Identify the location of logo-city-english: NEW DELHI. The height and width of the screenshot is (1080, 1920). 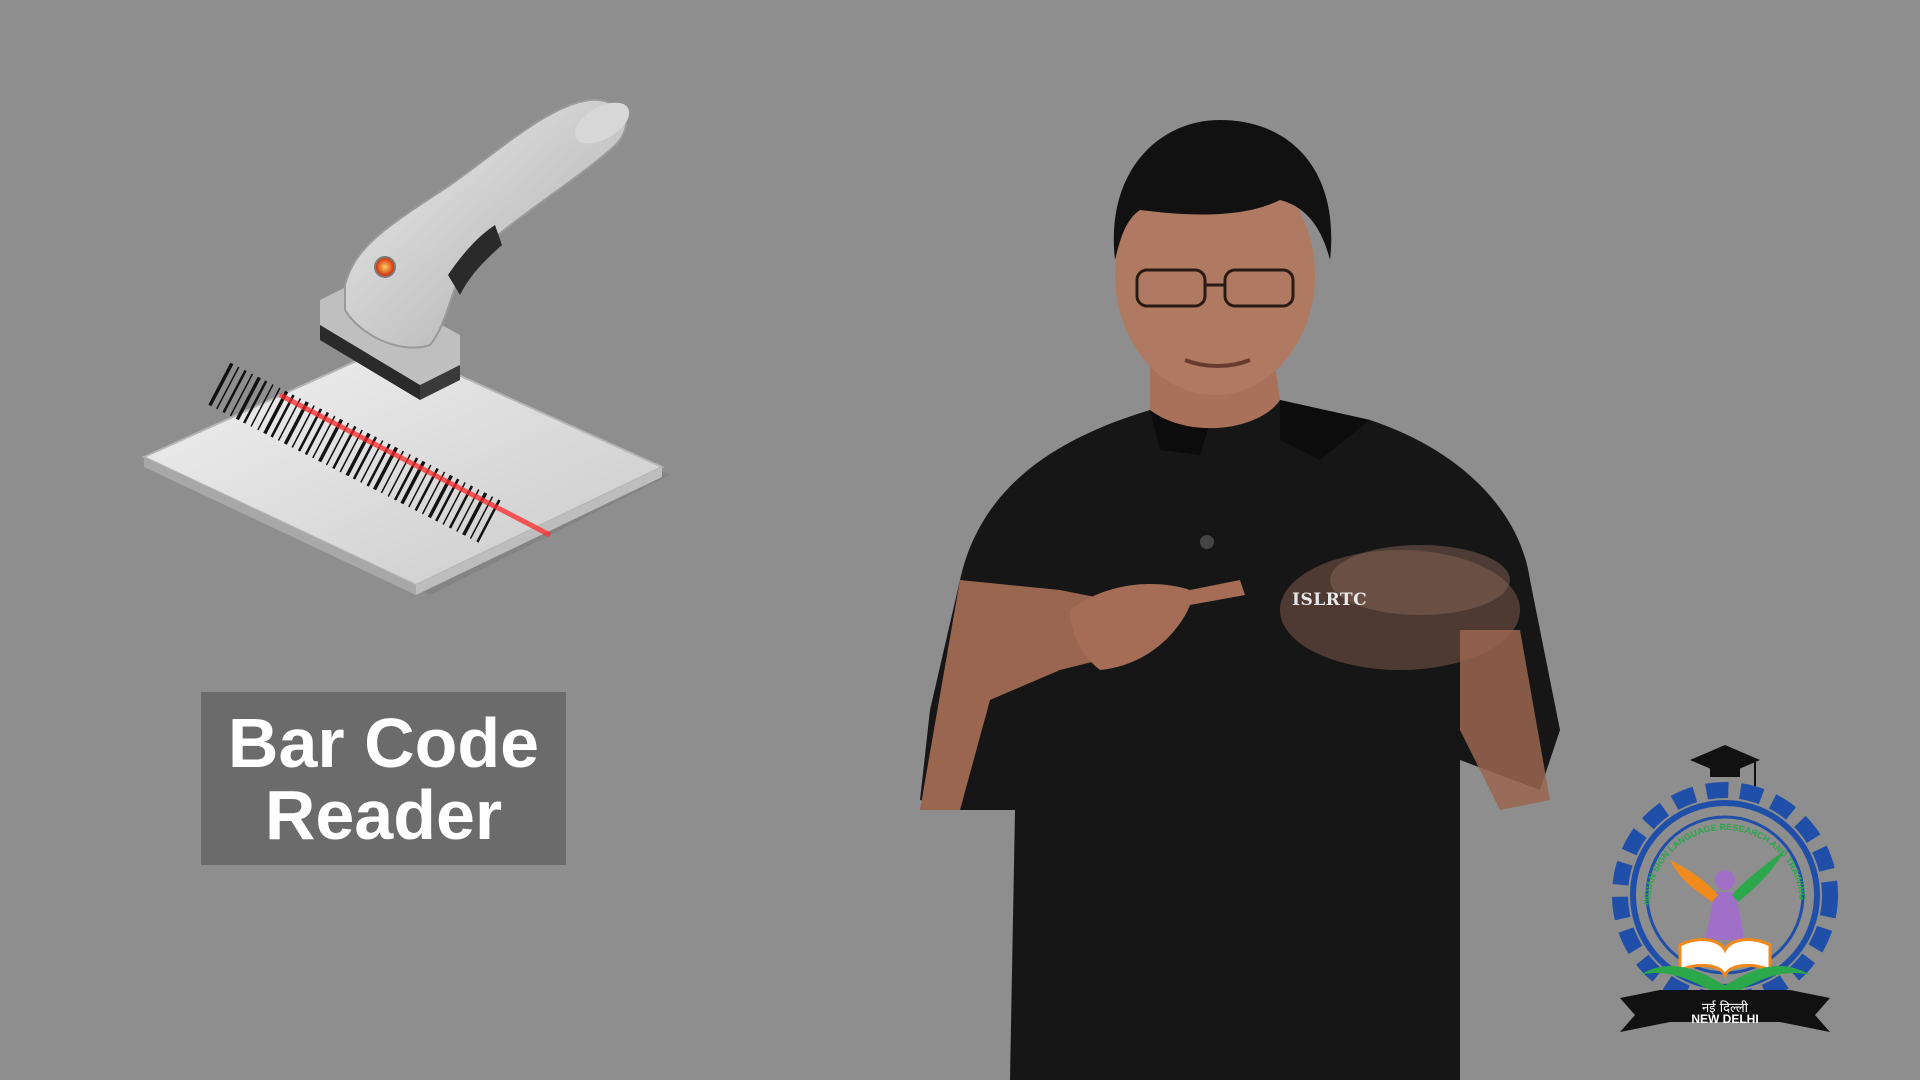
(1725, 1019).